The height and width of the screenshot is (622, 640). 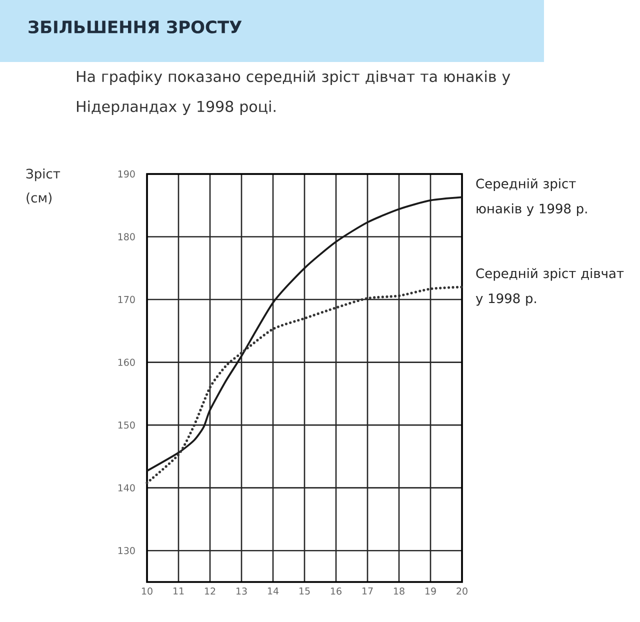 I want to click on x-tick-label: 17, so click(x=367, y=591).